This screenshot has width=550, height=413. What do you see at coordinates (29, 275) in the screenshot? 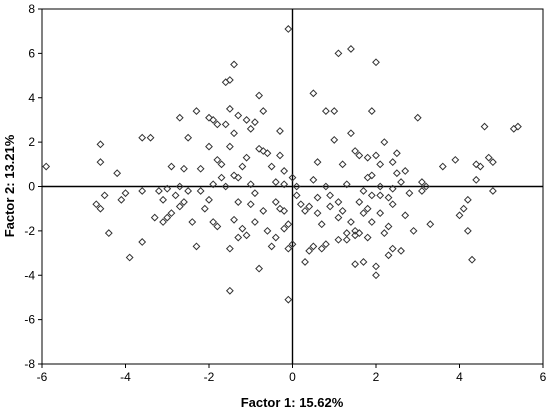
I see `y-tick-label: -4` at bounding box center [29, 275].